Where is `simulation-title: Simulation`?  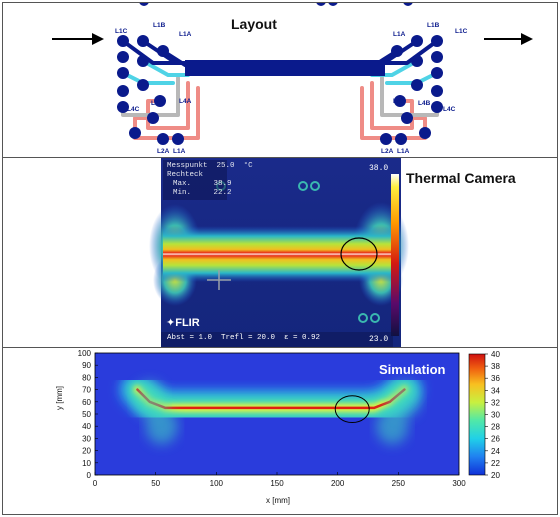 simulation-title: Simulation is located at coordinates (412, 369).